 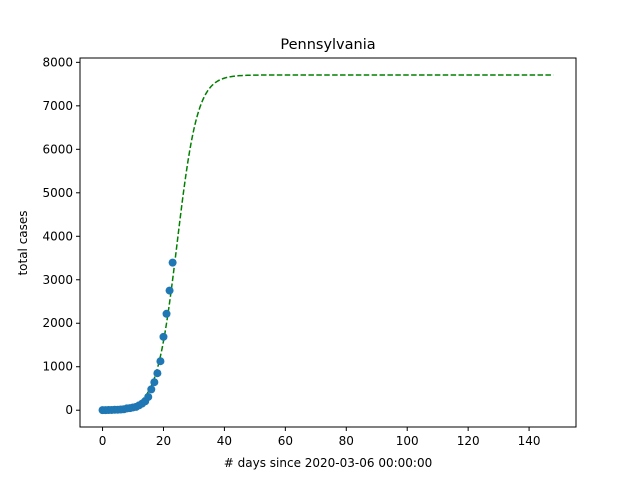 I want to click on y-tick-label: 5000, so click(x=57, y=193).